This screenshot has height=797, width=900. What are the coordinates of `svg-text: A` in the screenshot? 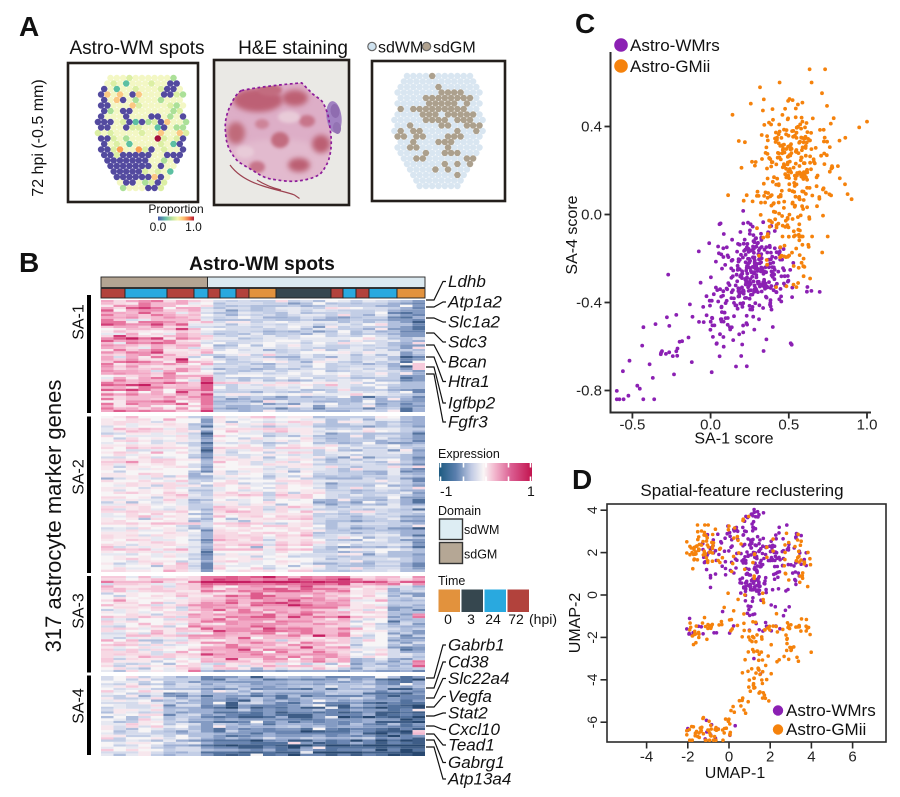 It's located at (29, 26).